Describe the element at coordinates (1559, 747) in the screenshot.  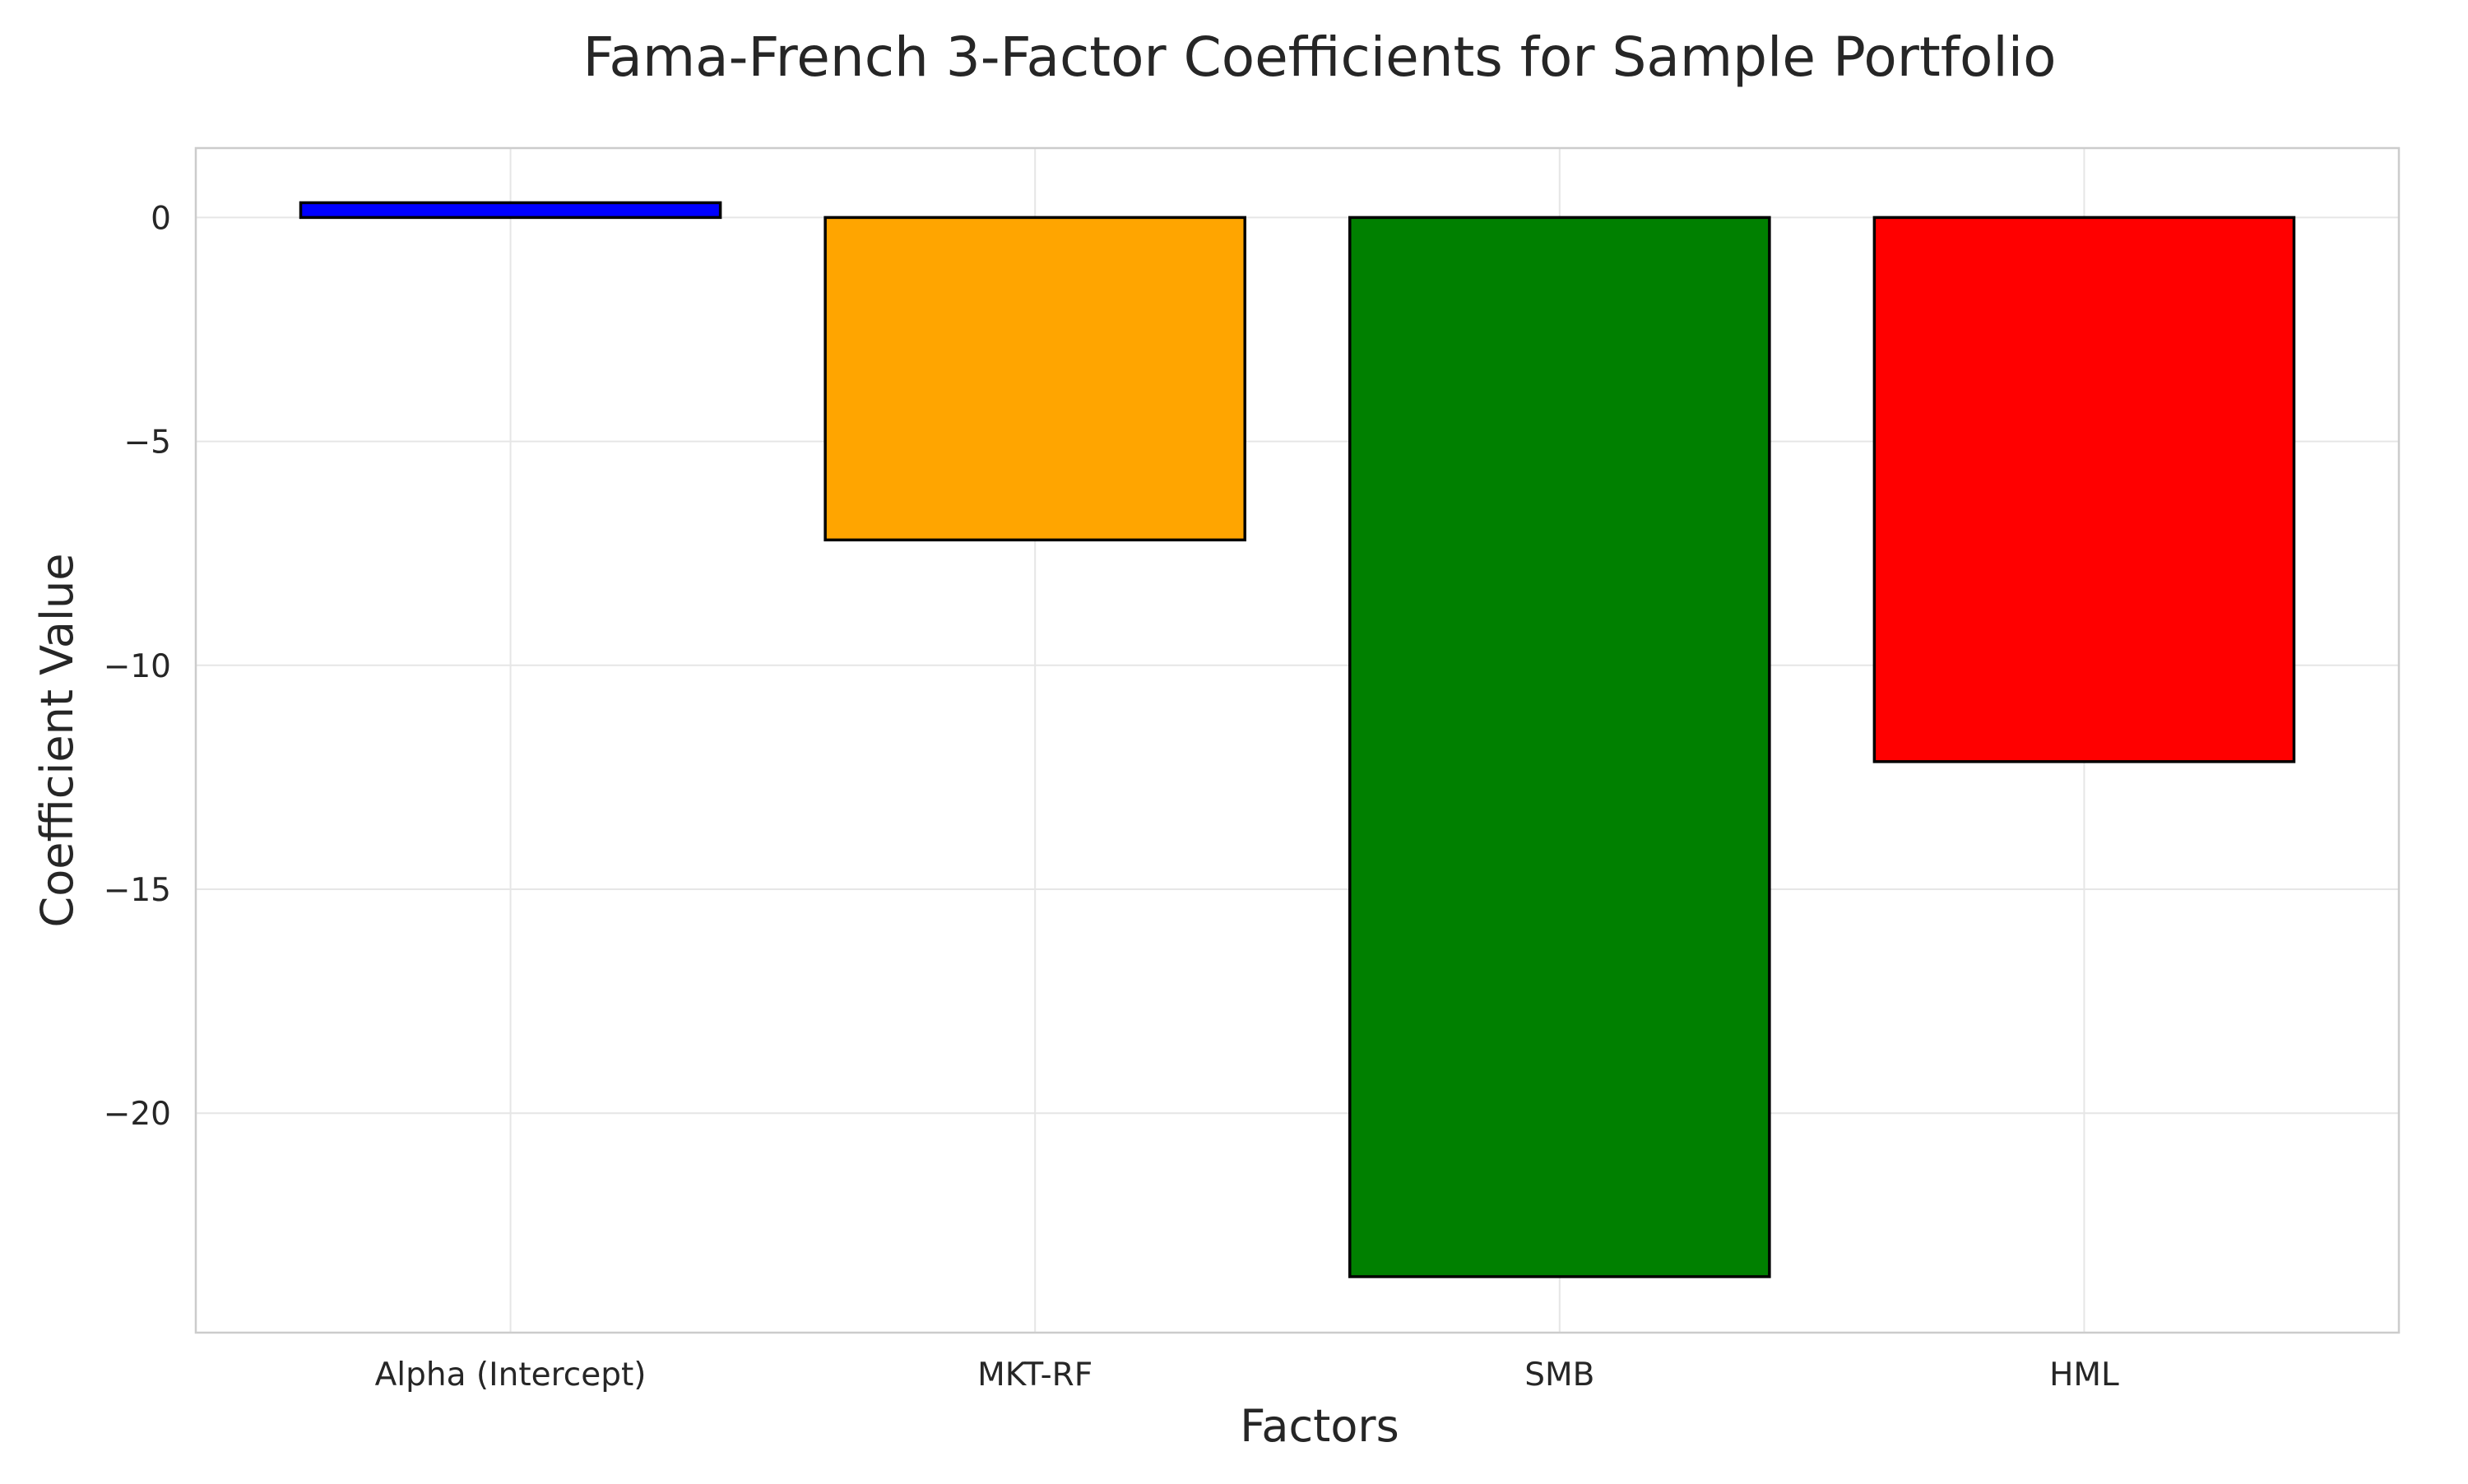
I see `bar-smb` at that location.